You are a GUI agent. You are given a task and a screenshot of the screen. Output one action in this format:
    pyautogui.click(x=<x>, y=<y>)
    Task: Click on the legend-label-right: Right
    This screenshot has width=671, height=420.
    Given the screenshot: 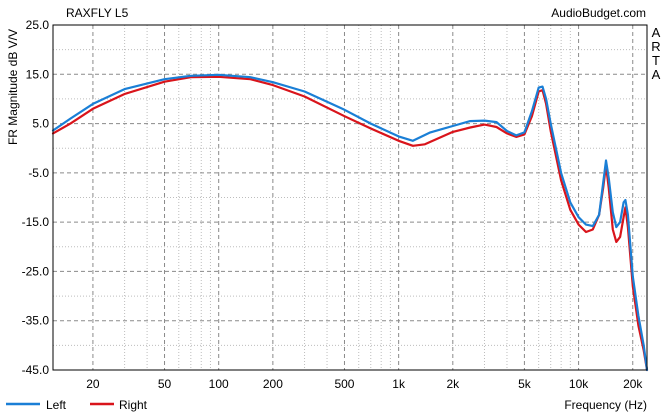 What is the action you would take?
    pyautogui.click(x=133, y=405)
    